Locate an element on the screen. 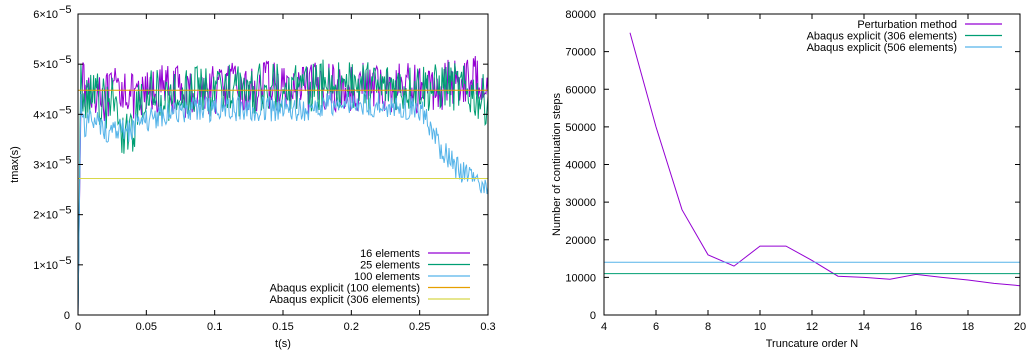 This screenshot has height=360, width=1033. x-axis-label: t(s) is located at coordinates (283, 344).